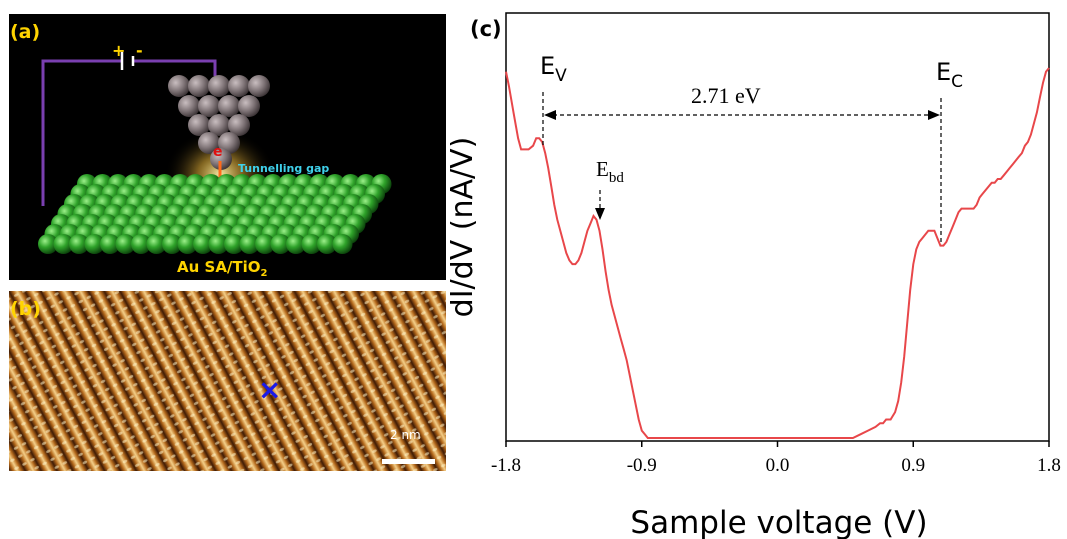 The image size is (1067, 539). I want to click on x-tick-label: 0.0, so click(778, 465).